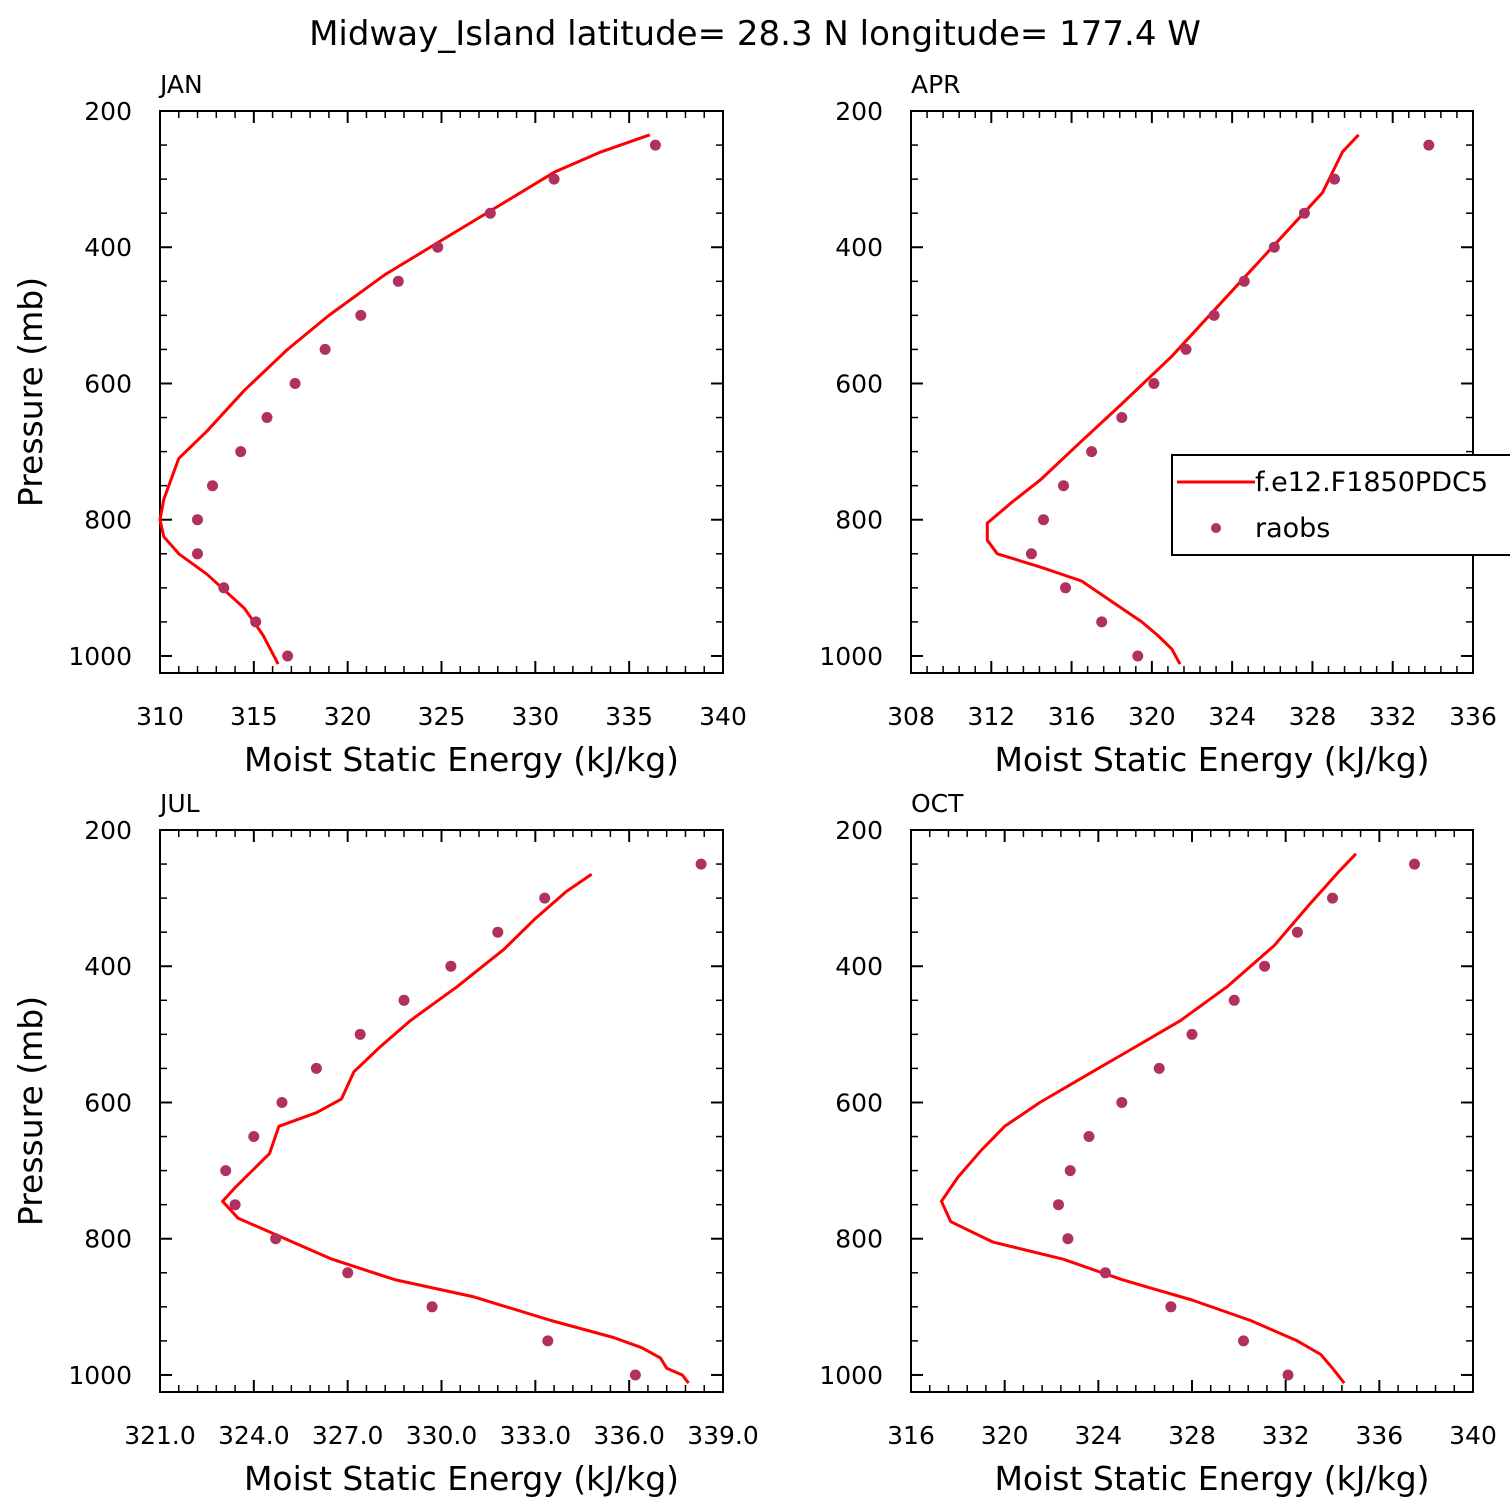 This screenshot has width=1510, height=1510. What do you see at coordinates (911, 716) in the screenshot?
I see `x-tick-label: 308` at bounding box center [911, 716].